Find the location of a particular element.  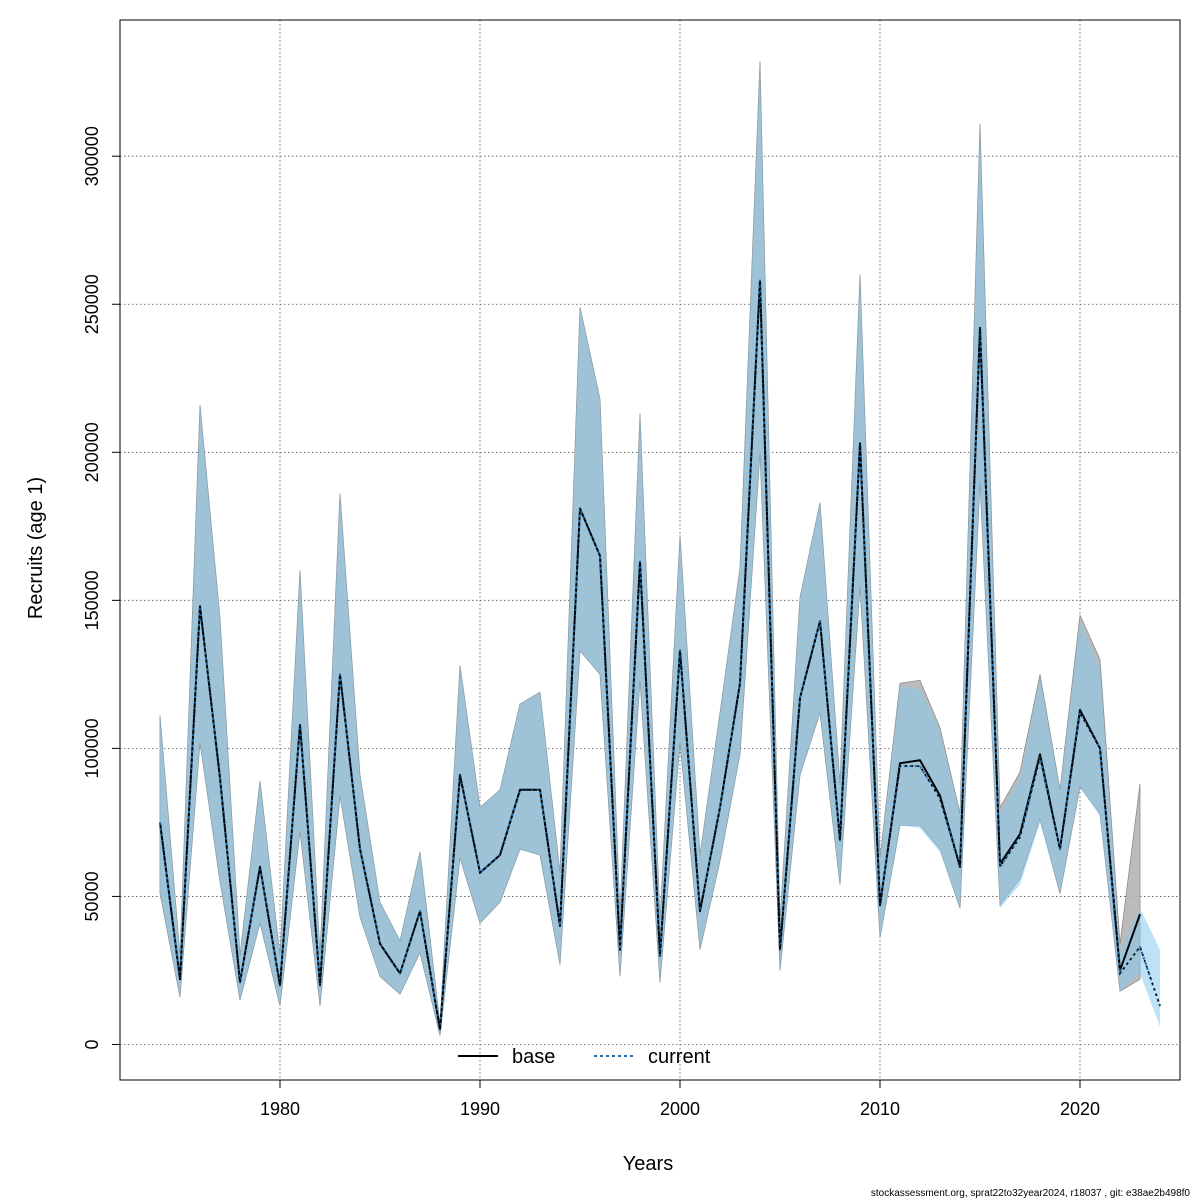

y-tick-label: 0 is located at coordinates (92, 1044).